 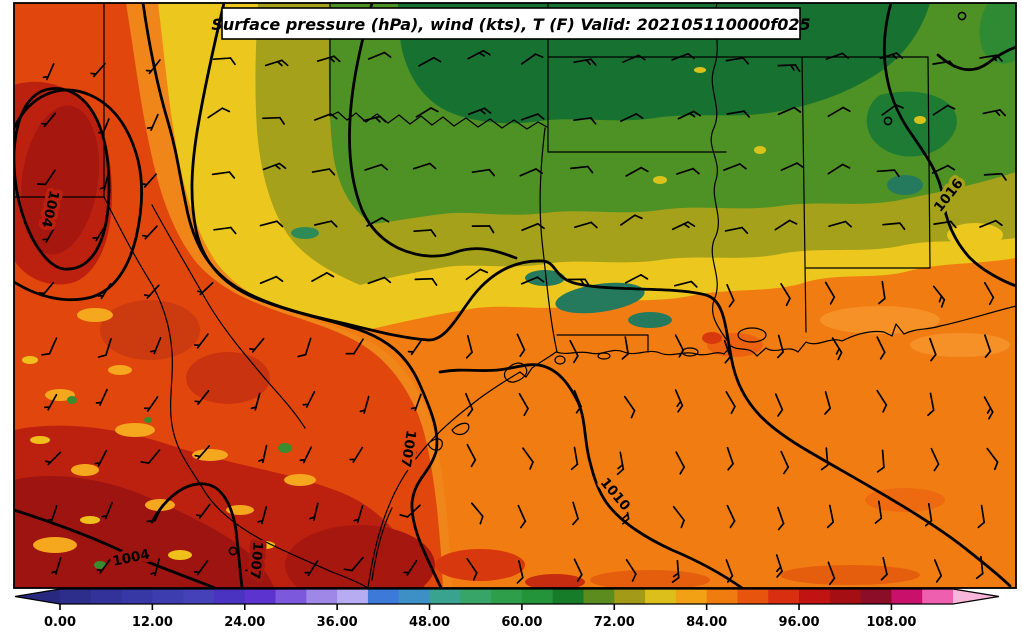 I want to click on corpus-bay, so click(x=435, y=444).